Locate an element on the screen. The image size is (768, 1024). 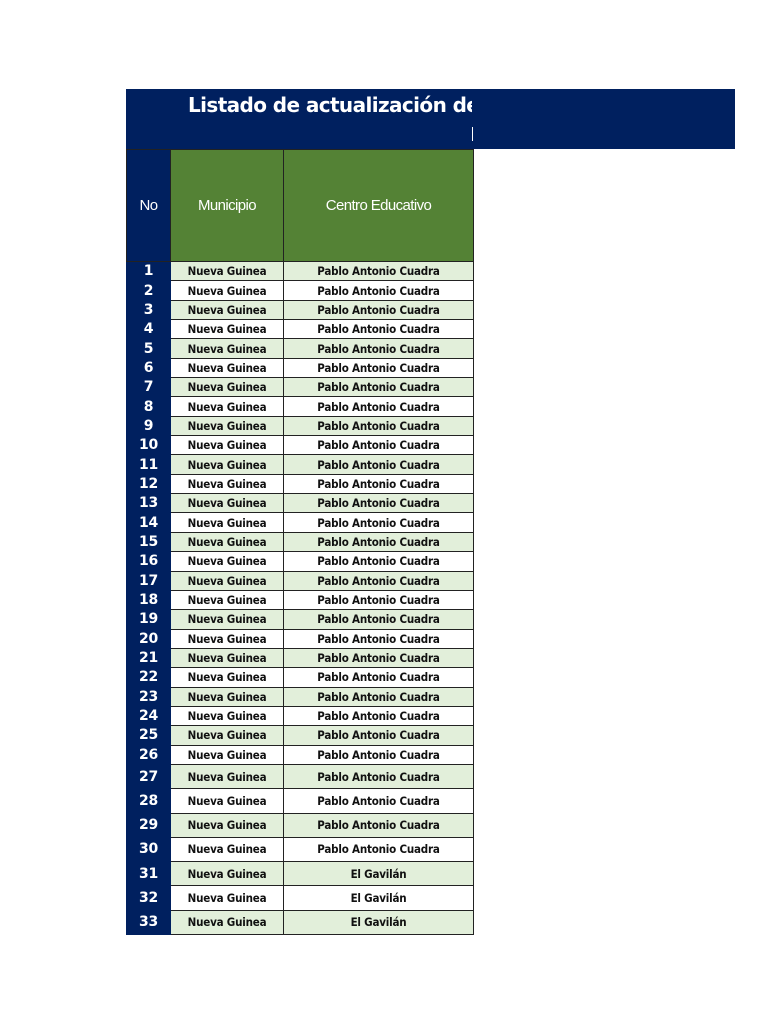
table-row: 14 Nueva Guinea Pablo Antonio Cuadra is located at coordinates (300, 522).